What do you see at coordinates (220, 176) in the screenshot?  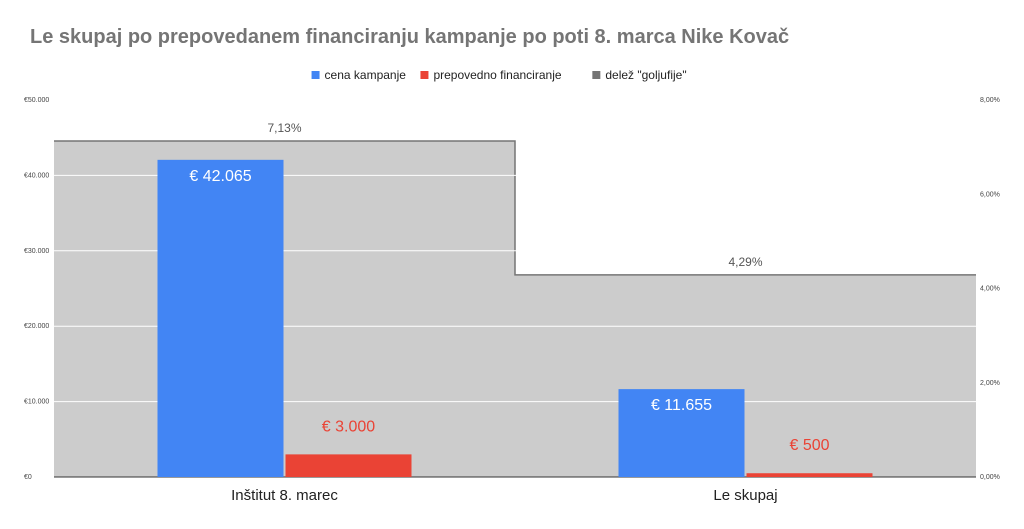 I see `bar-label: € 42.065` at bounding box center [220, 176].